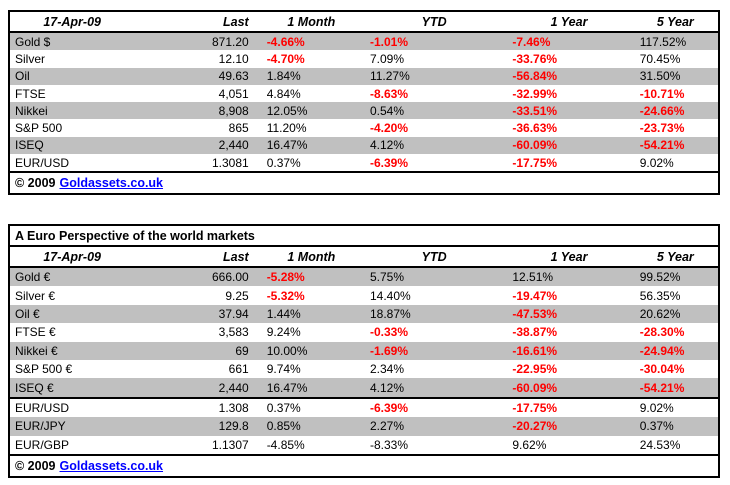 The height and width of the screenshot is (485, 730). Describe the element at coordinates (388, 93) in the screenshot. I see `pct-value: -8.63%` at that location.